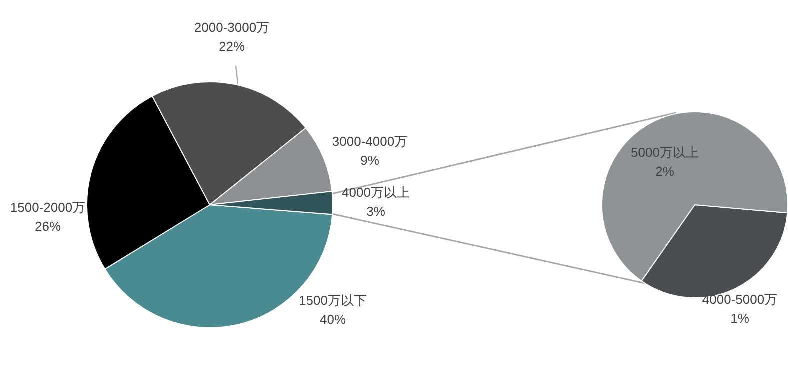  Describe the element at coordinates (665, 152) in the screenshot. I see `slice-label: 5000万以上` at that location.